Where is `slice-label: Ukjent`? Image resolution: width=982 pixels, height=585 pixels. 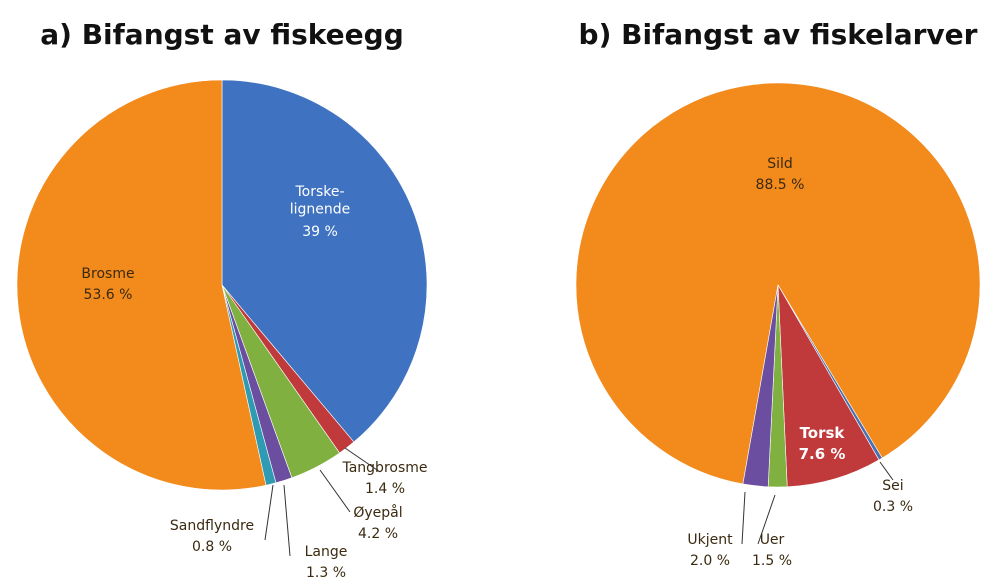 slice-label: Ukjent is located at coordinates (710, 540).